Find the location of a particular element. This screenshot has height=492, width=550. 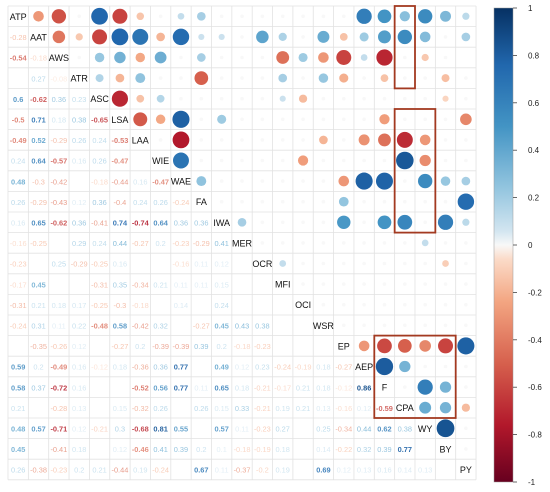

corr-value-label: 0.26 is located at coordinates (79, 140).